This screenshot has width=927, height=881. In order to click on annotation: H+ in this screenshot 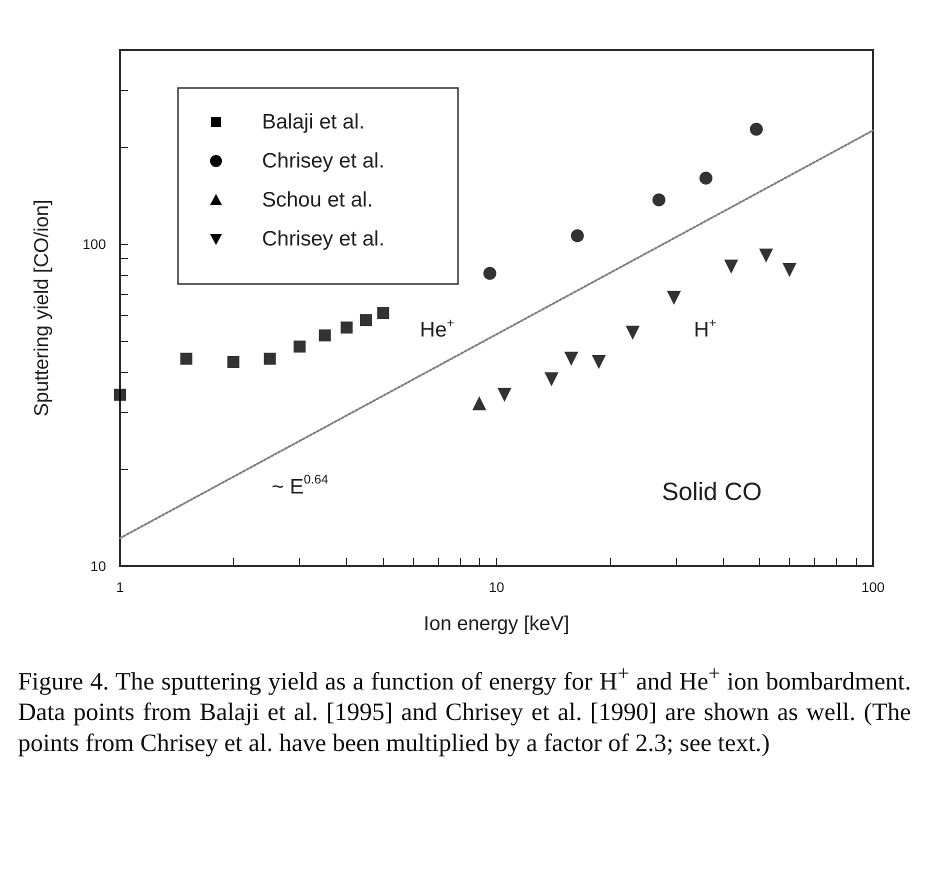, I will do `click(705, 329)`.